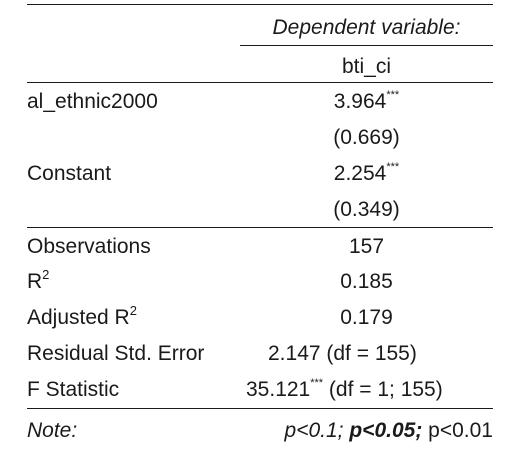  I want to click on coef-se-constant: (0.349), so click(366, 209).